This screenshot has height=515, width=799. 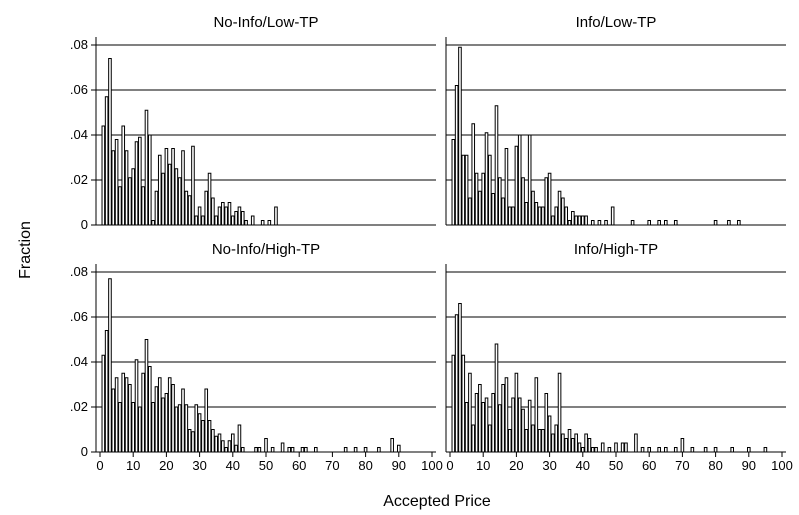 I want to click on x-tick-label: 0, so click(x=449, y=465).